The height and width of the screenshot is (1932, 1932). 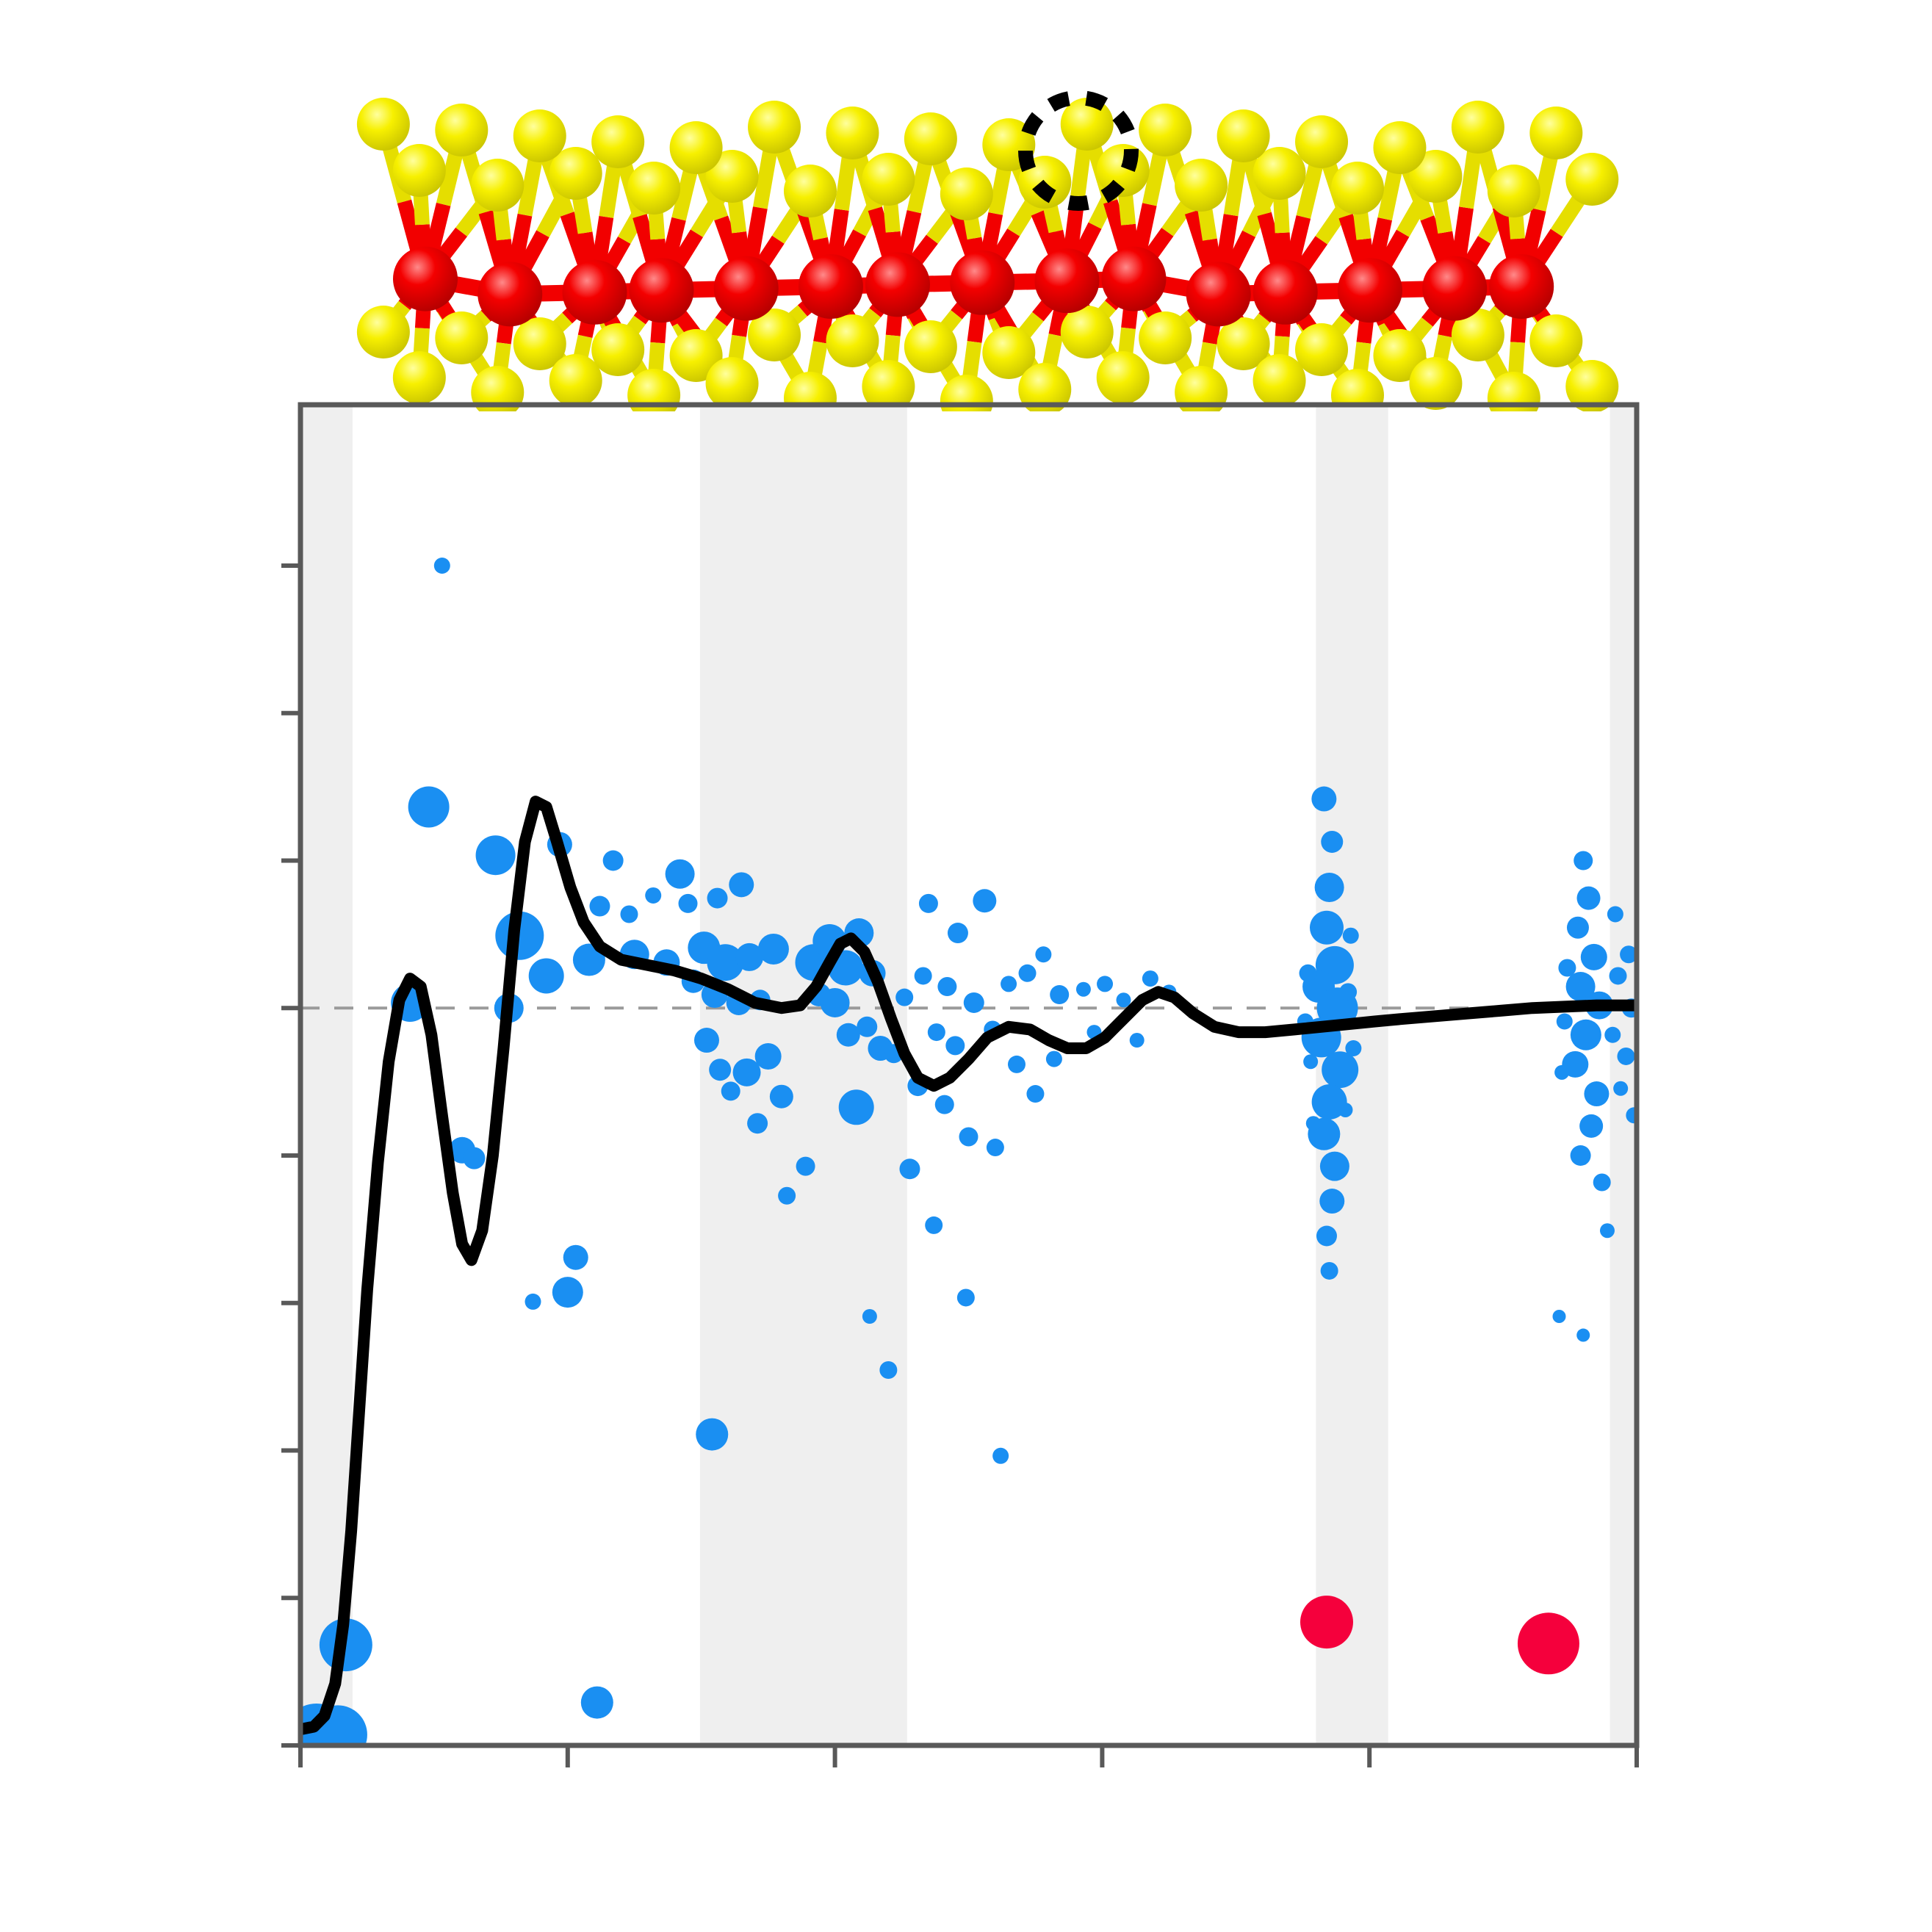 I want to click on atoms, so click(x=987, y=254).